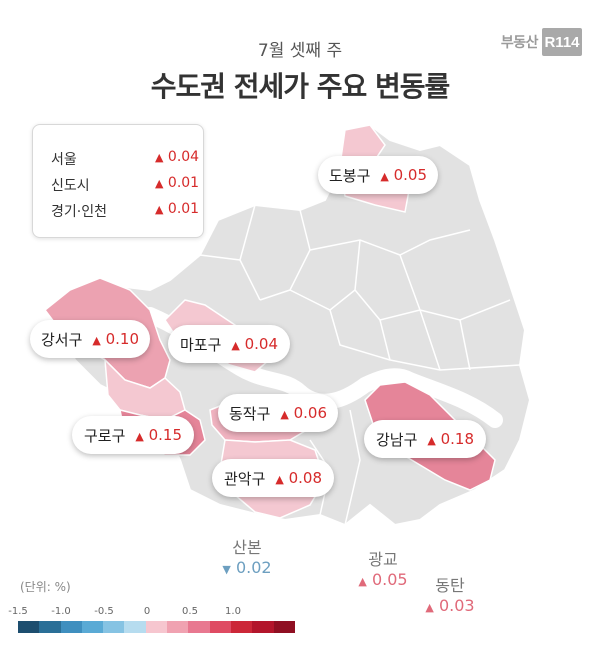 This screenshot has width=600, height=657. I want to click on area-sanbon-value-wrap: ▼ 0.02, so click(247, 567).